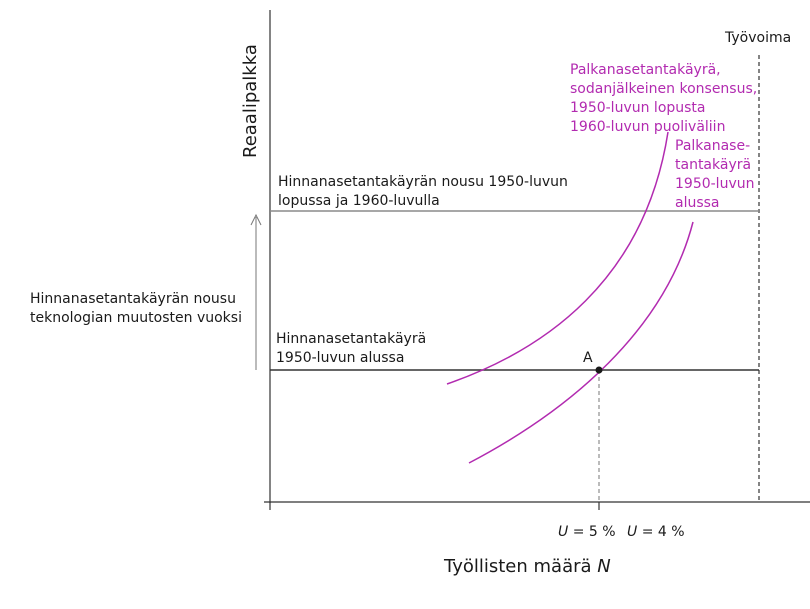 The width and height of the screenshot is (810, 609). What do you see at coordinates (527, 566) in the screenshot?
I see `x-axis-title: Työllisten määrä N` at bounding box center [527, 566].